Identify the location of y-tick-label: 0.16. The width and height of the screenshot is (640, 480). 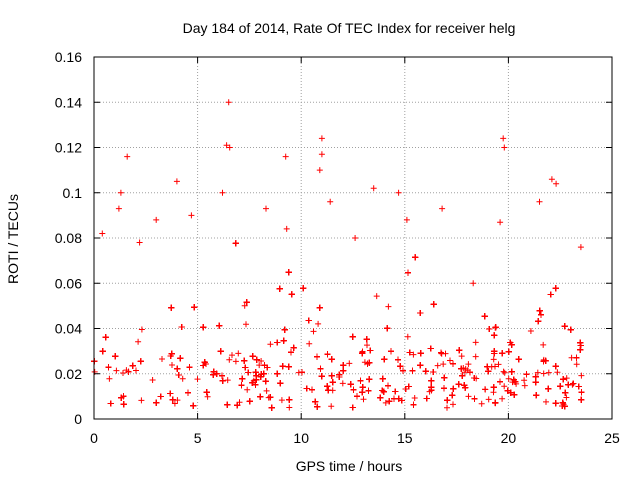
(68, 57).